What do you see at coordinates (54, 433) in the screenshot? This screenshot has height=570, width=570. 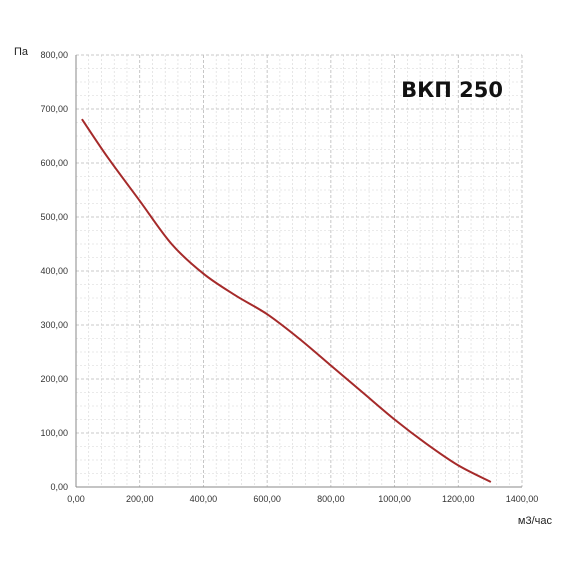 I see `y-tick-label: 100,00` at bounding box center [54, 433].